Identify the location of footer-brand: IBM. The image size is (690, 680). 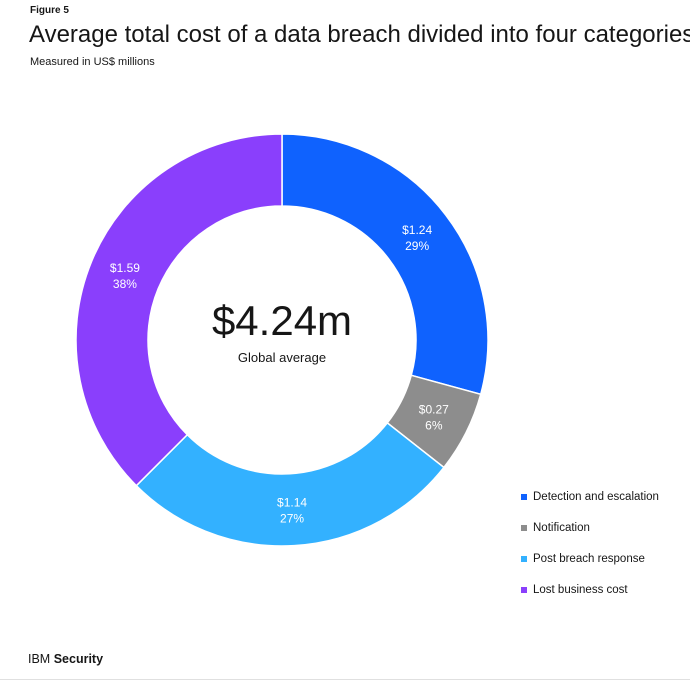
(39, 659).